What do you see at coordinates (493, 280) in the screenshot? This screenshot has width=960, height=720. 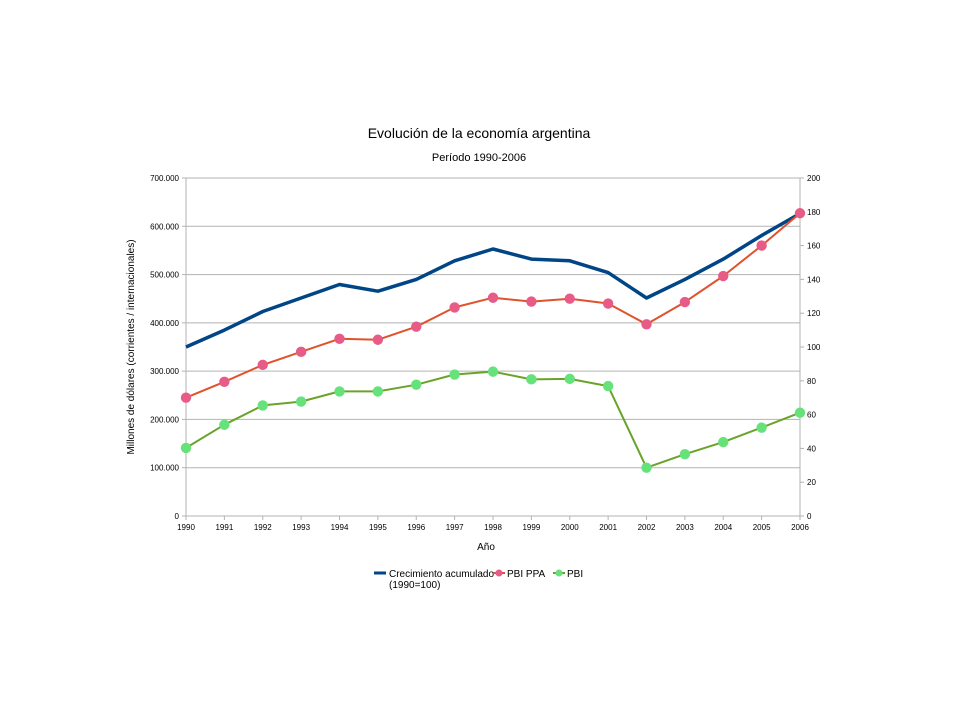 I see `series-line-crecimiento-acumulado` at bounding box center [493, 280].